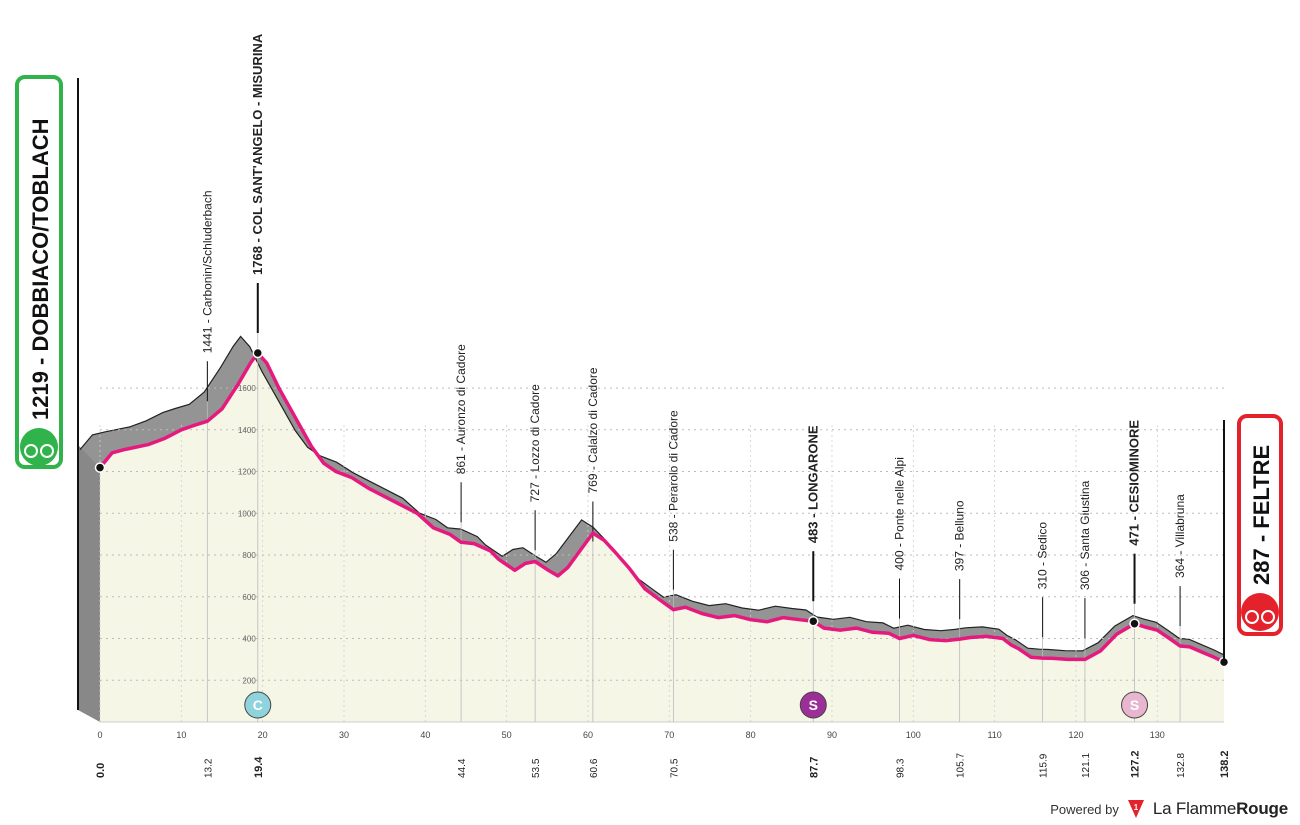 This screenshot has height=825, width=1300. Describe the element at coordinates (1194, 808) in the screenshot. I see `brand-prefix: La Flamme` at that location.